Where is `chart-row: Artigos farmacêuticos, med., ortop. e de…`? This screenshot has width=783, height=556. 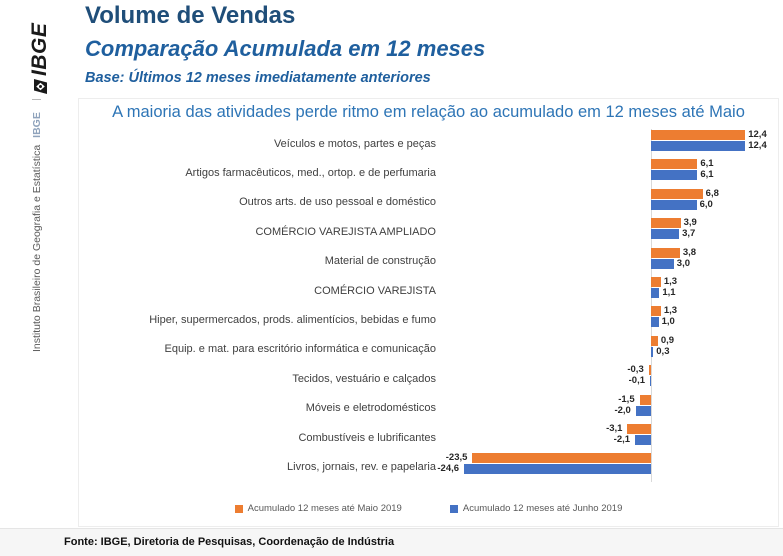 chart-row: Artigos farmacêuticos, med., ortop. e de… is located at coordinates (428, 172).